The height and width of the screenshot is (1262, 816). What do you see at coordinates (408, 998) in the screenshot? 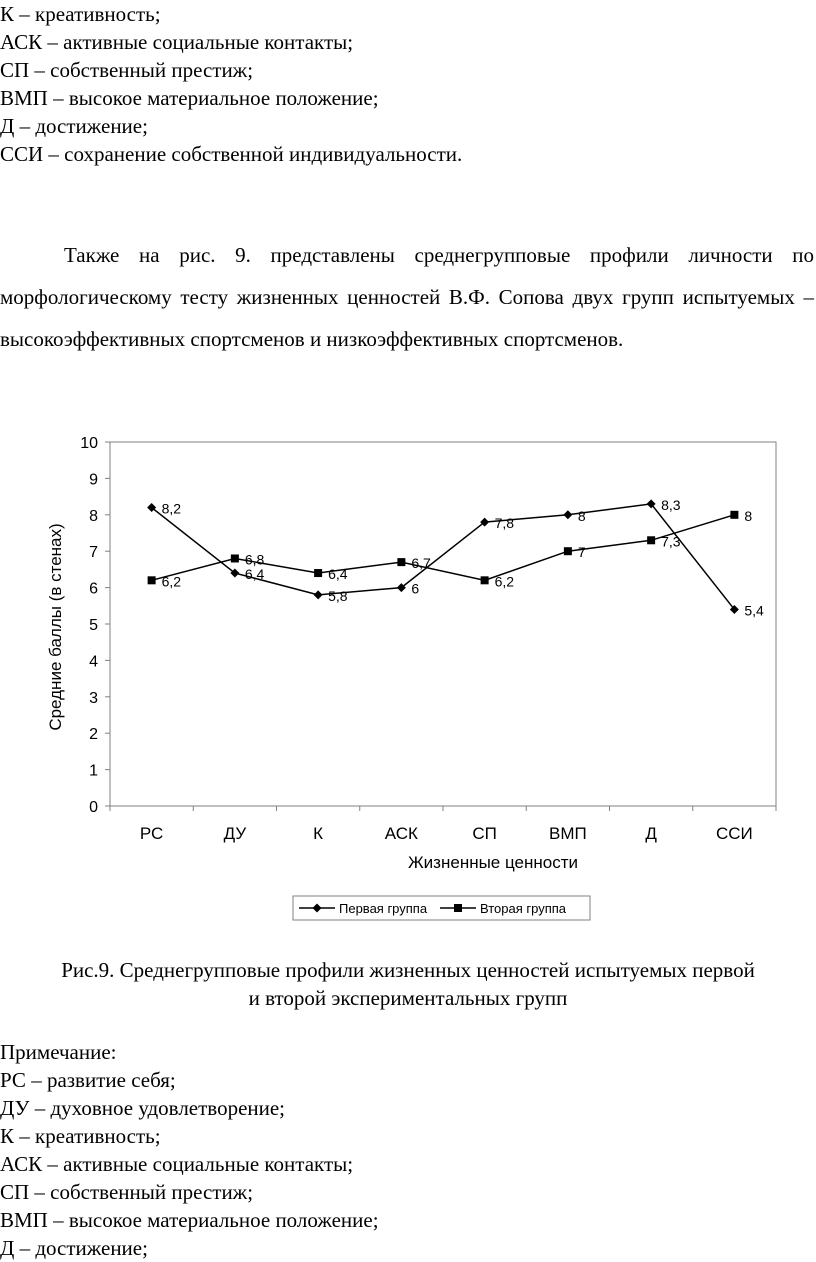
I see `figure-caption-line-2: и второй экспериментальных групп` at bounding box center [408, 998].